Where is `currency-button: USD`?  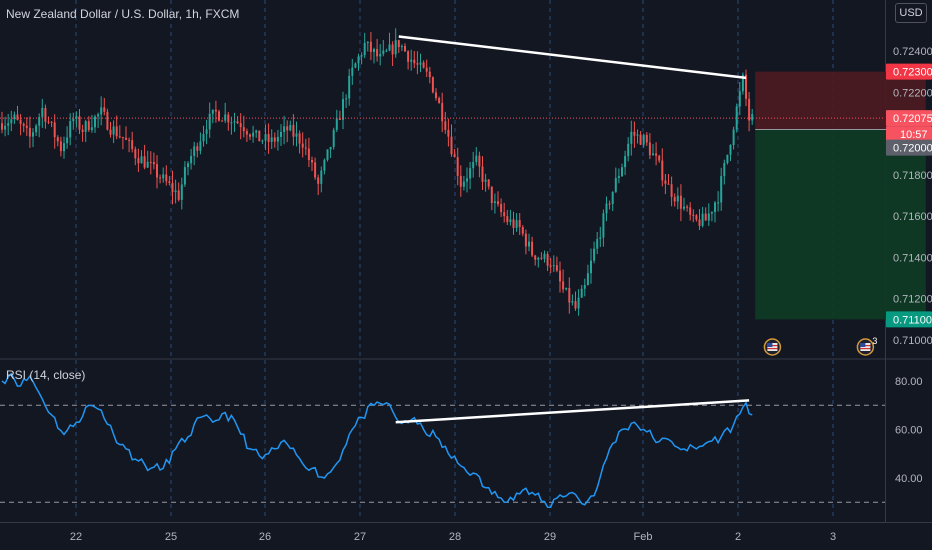
currency-button: USD is located at coordinates (911, 13).